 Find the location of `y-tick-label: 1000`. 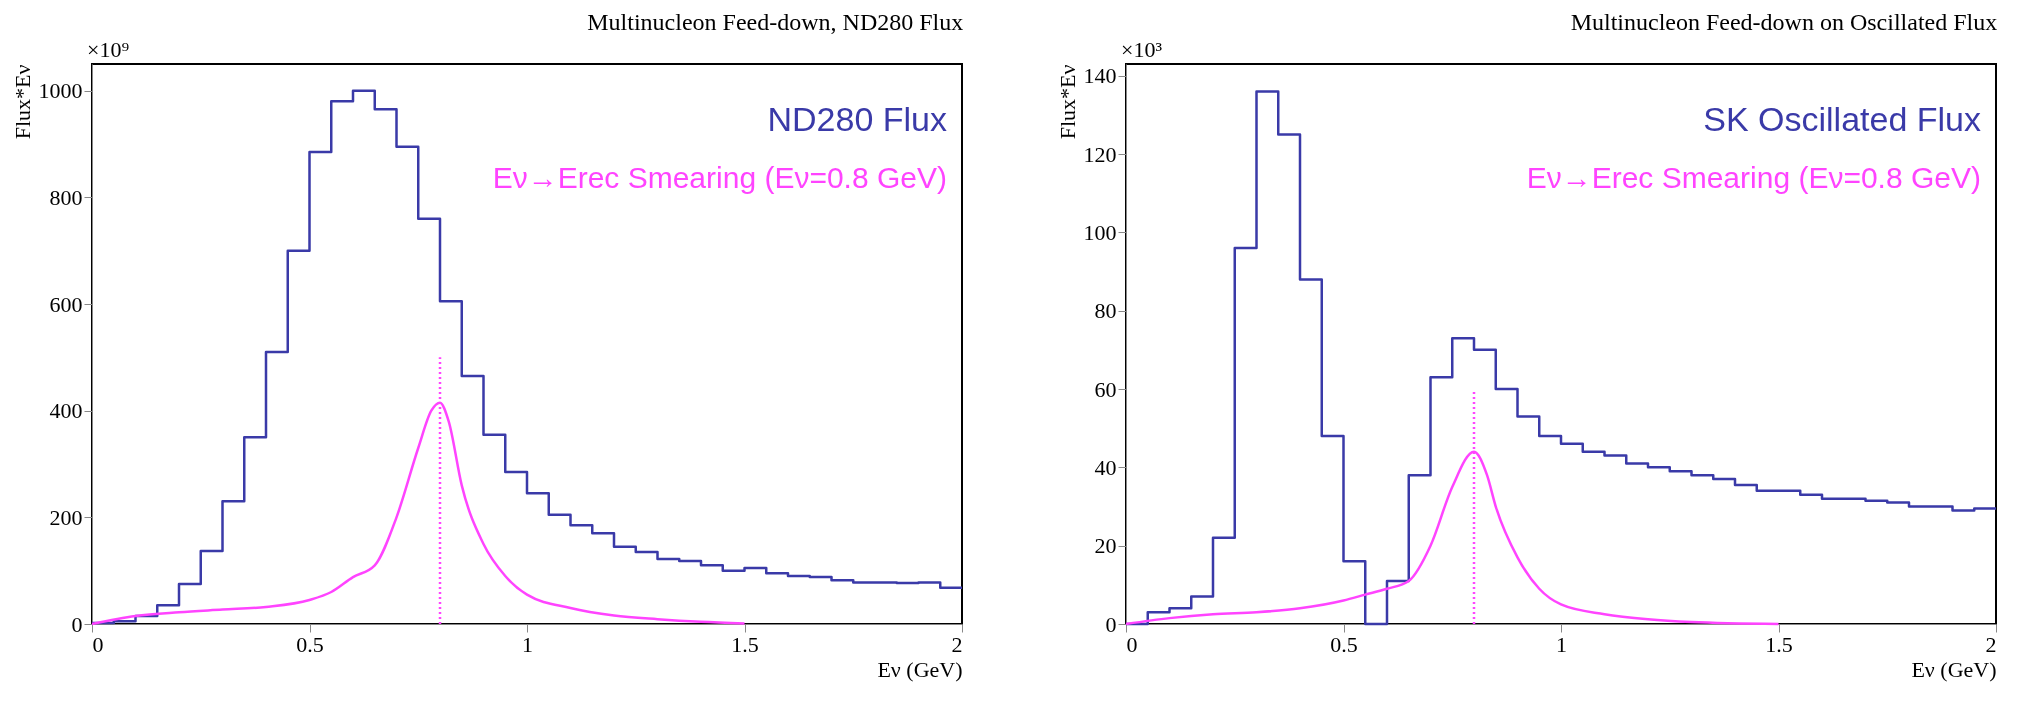

y-tick-label: 1000 is located at coordinates (60, 91).